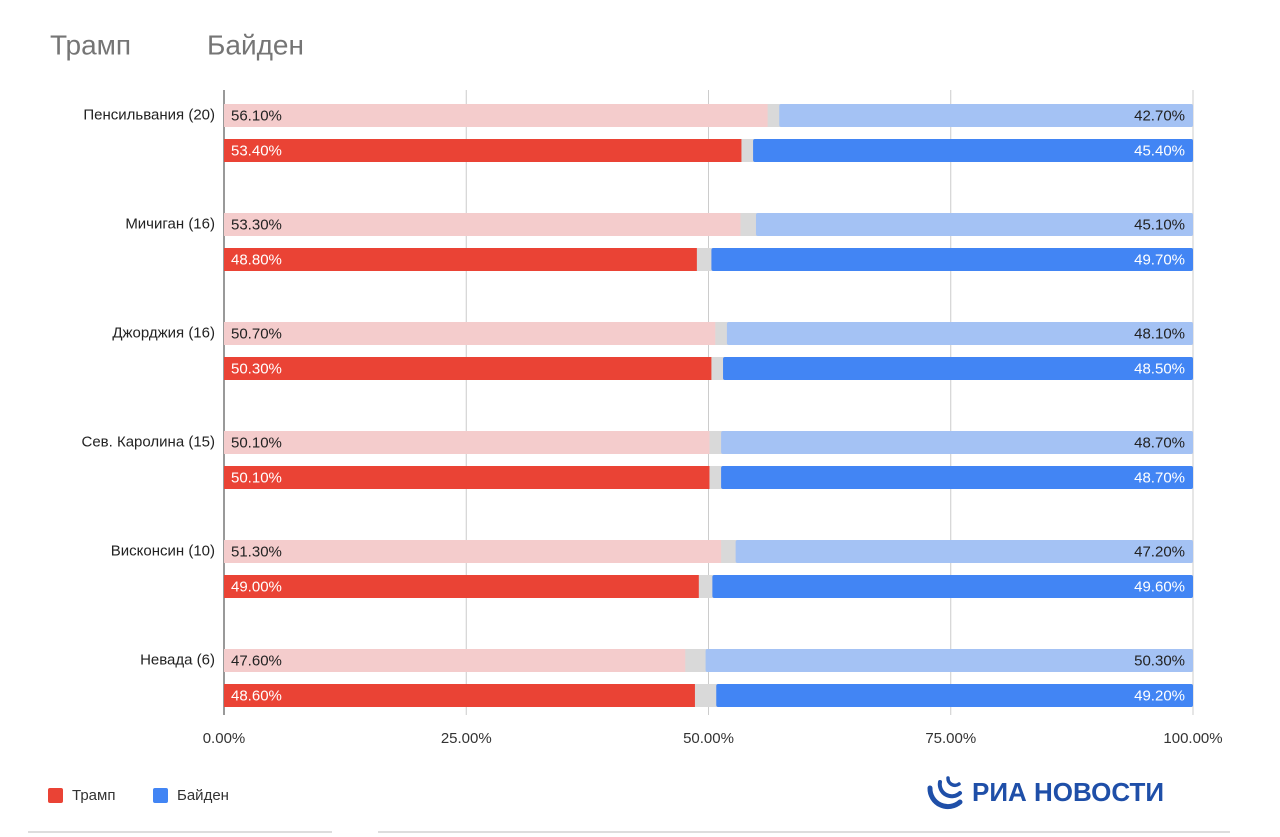 Image resolution: width=1280 pixels, height=837 pixels. What do you see at coordinates (148, 441) in the screenshot?
I see `y-tick-label: Сев. Каролина (15)` at bounding box center [148, 441].